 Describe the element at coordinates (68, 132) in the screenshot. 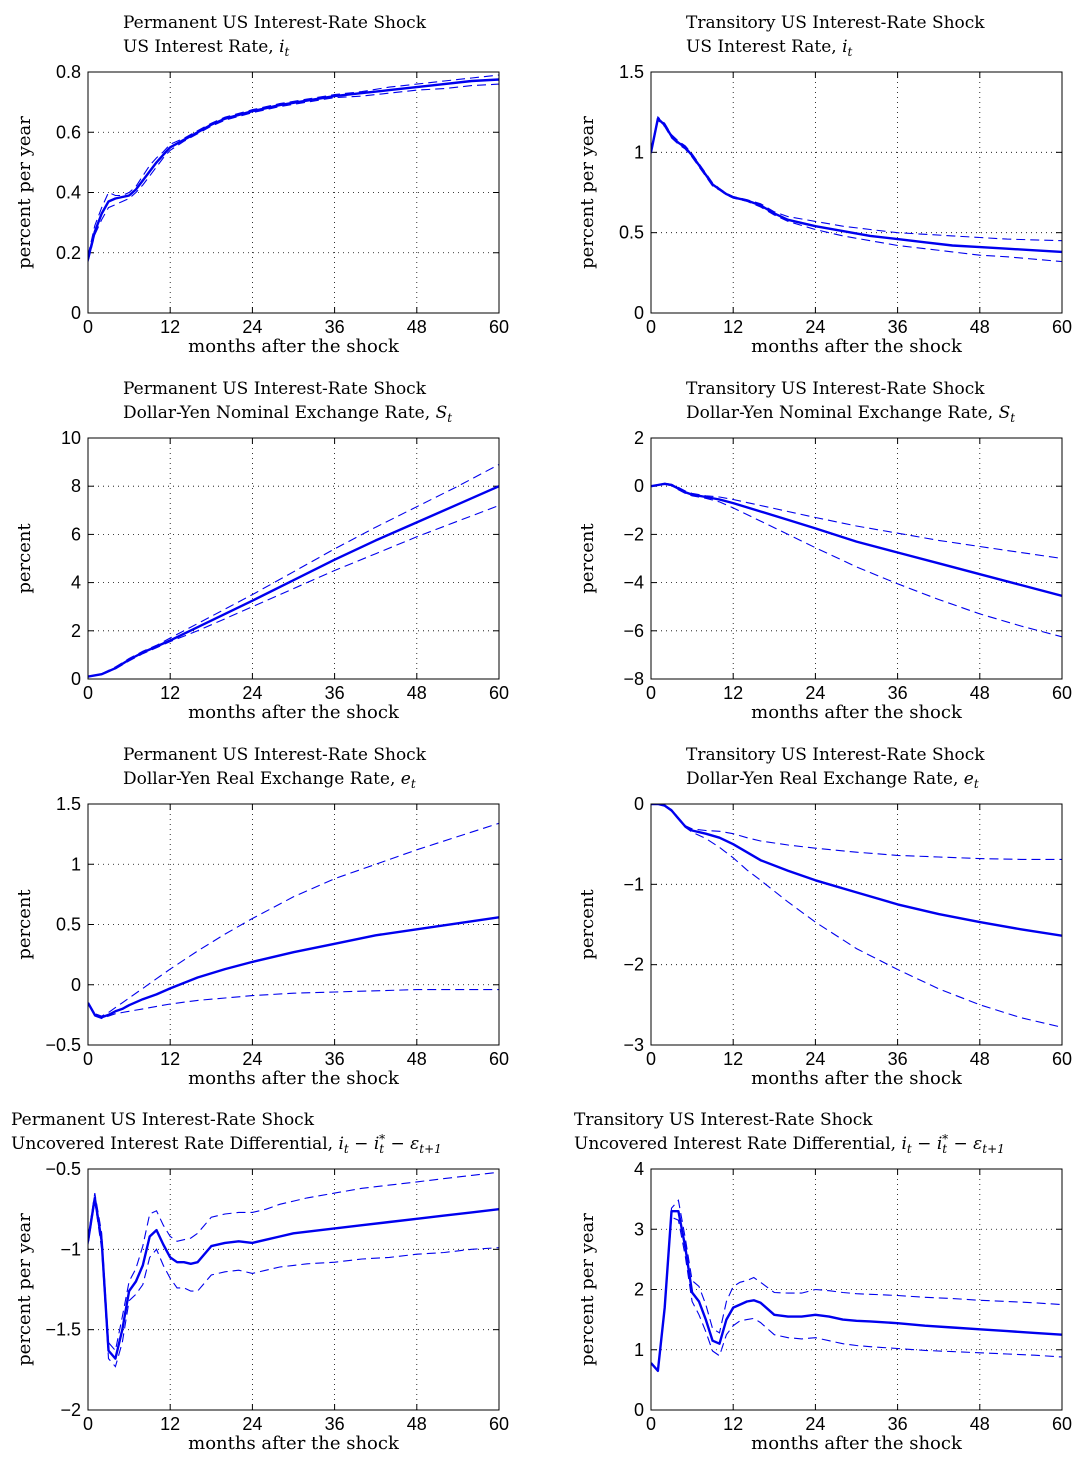

I see `y-tick-label: 0.6` at that location.